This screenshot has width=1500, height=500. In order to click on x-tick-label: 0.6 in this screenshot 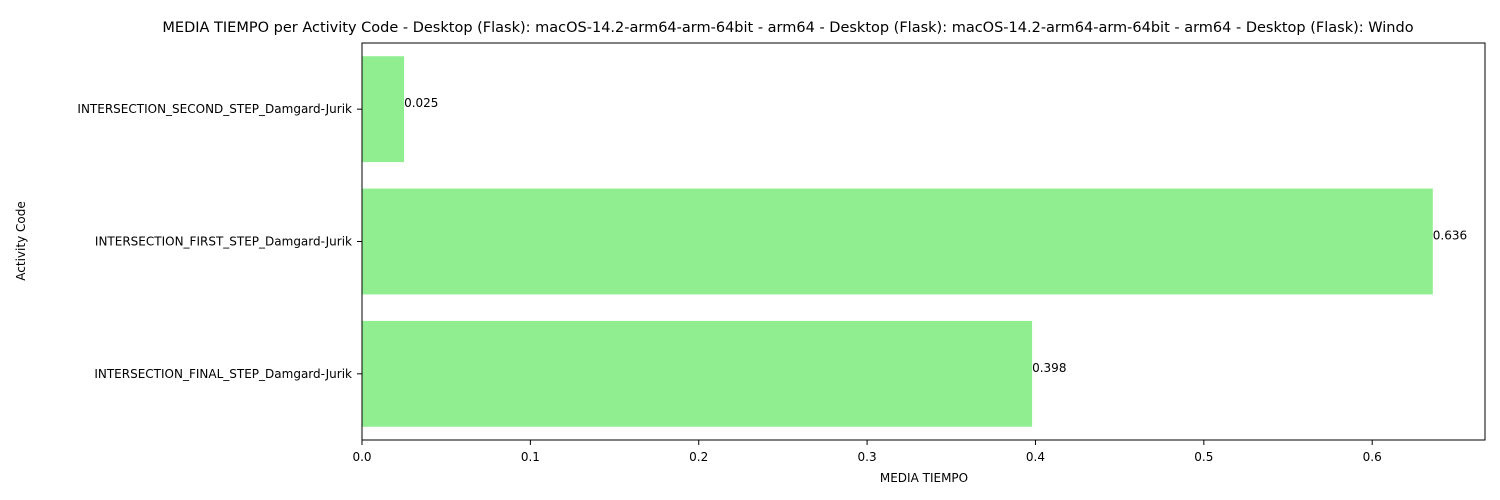, I will do `click(1372, 457)`.